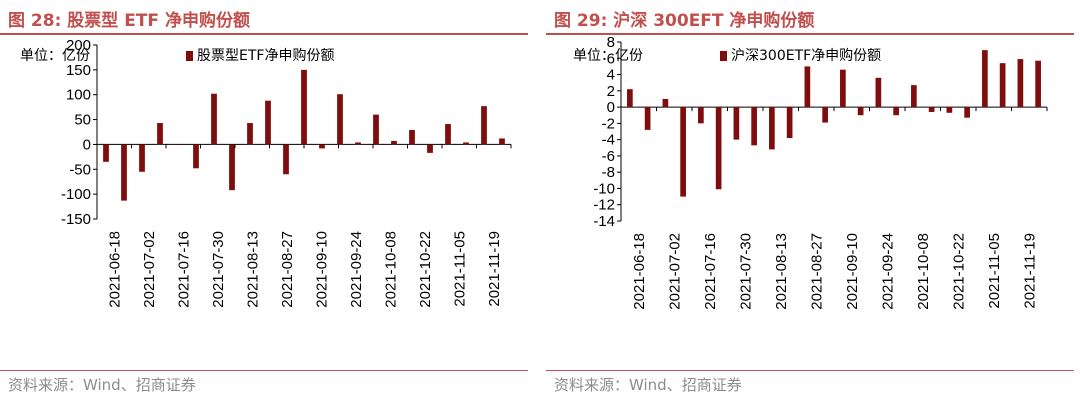 This screenshot has width=1080, height=403. What do you see at coordinates (82, 120) in the screenshot?
I see `y-tick-label: 50` at bounding box center [82, 120].